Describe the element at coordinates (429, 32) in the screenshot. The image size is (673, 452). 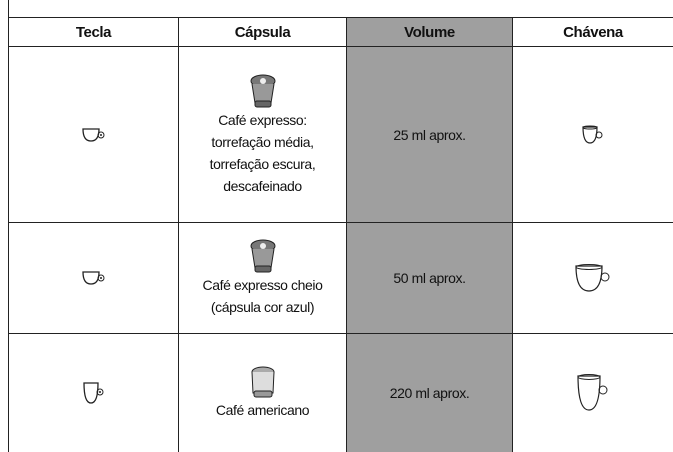
I see `header: Volume` at that location.